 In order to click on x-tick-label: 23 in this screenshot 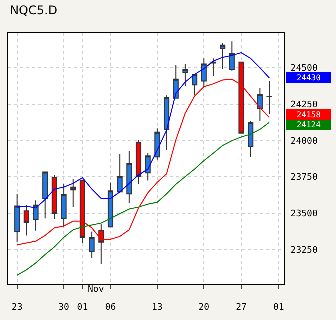, I will do `click(17, 307)`.